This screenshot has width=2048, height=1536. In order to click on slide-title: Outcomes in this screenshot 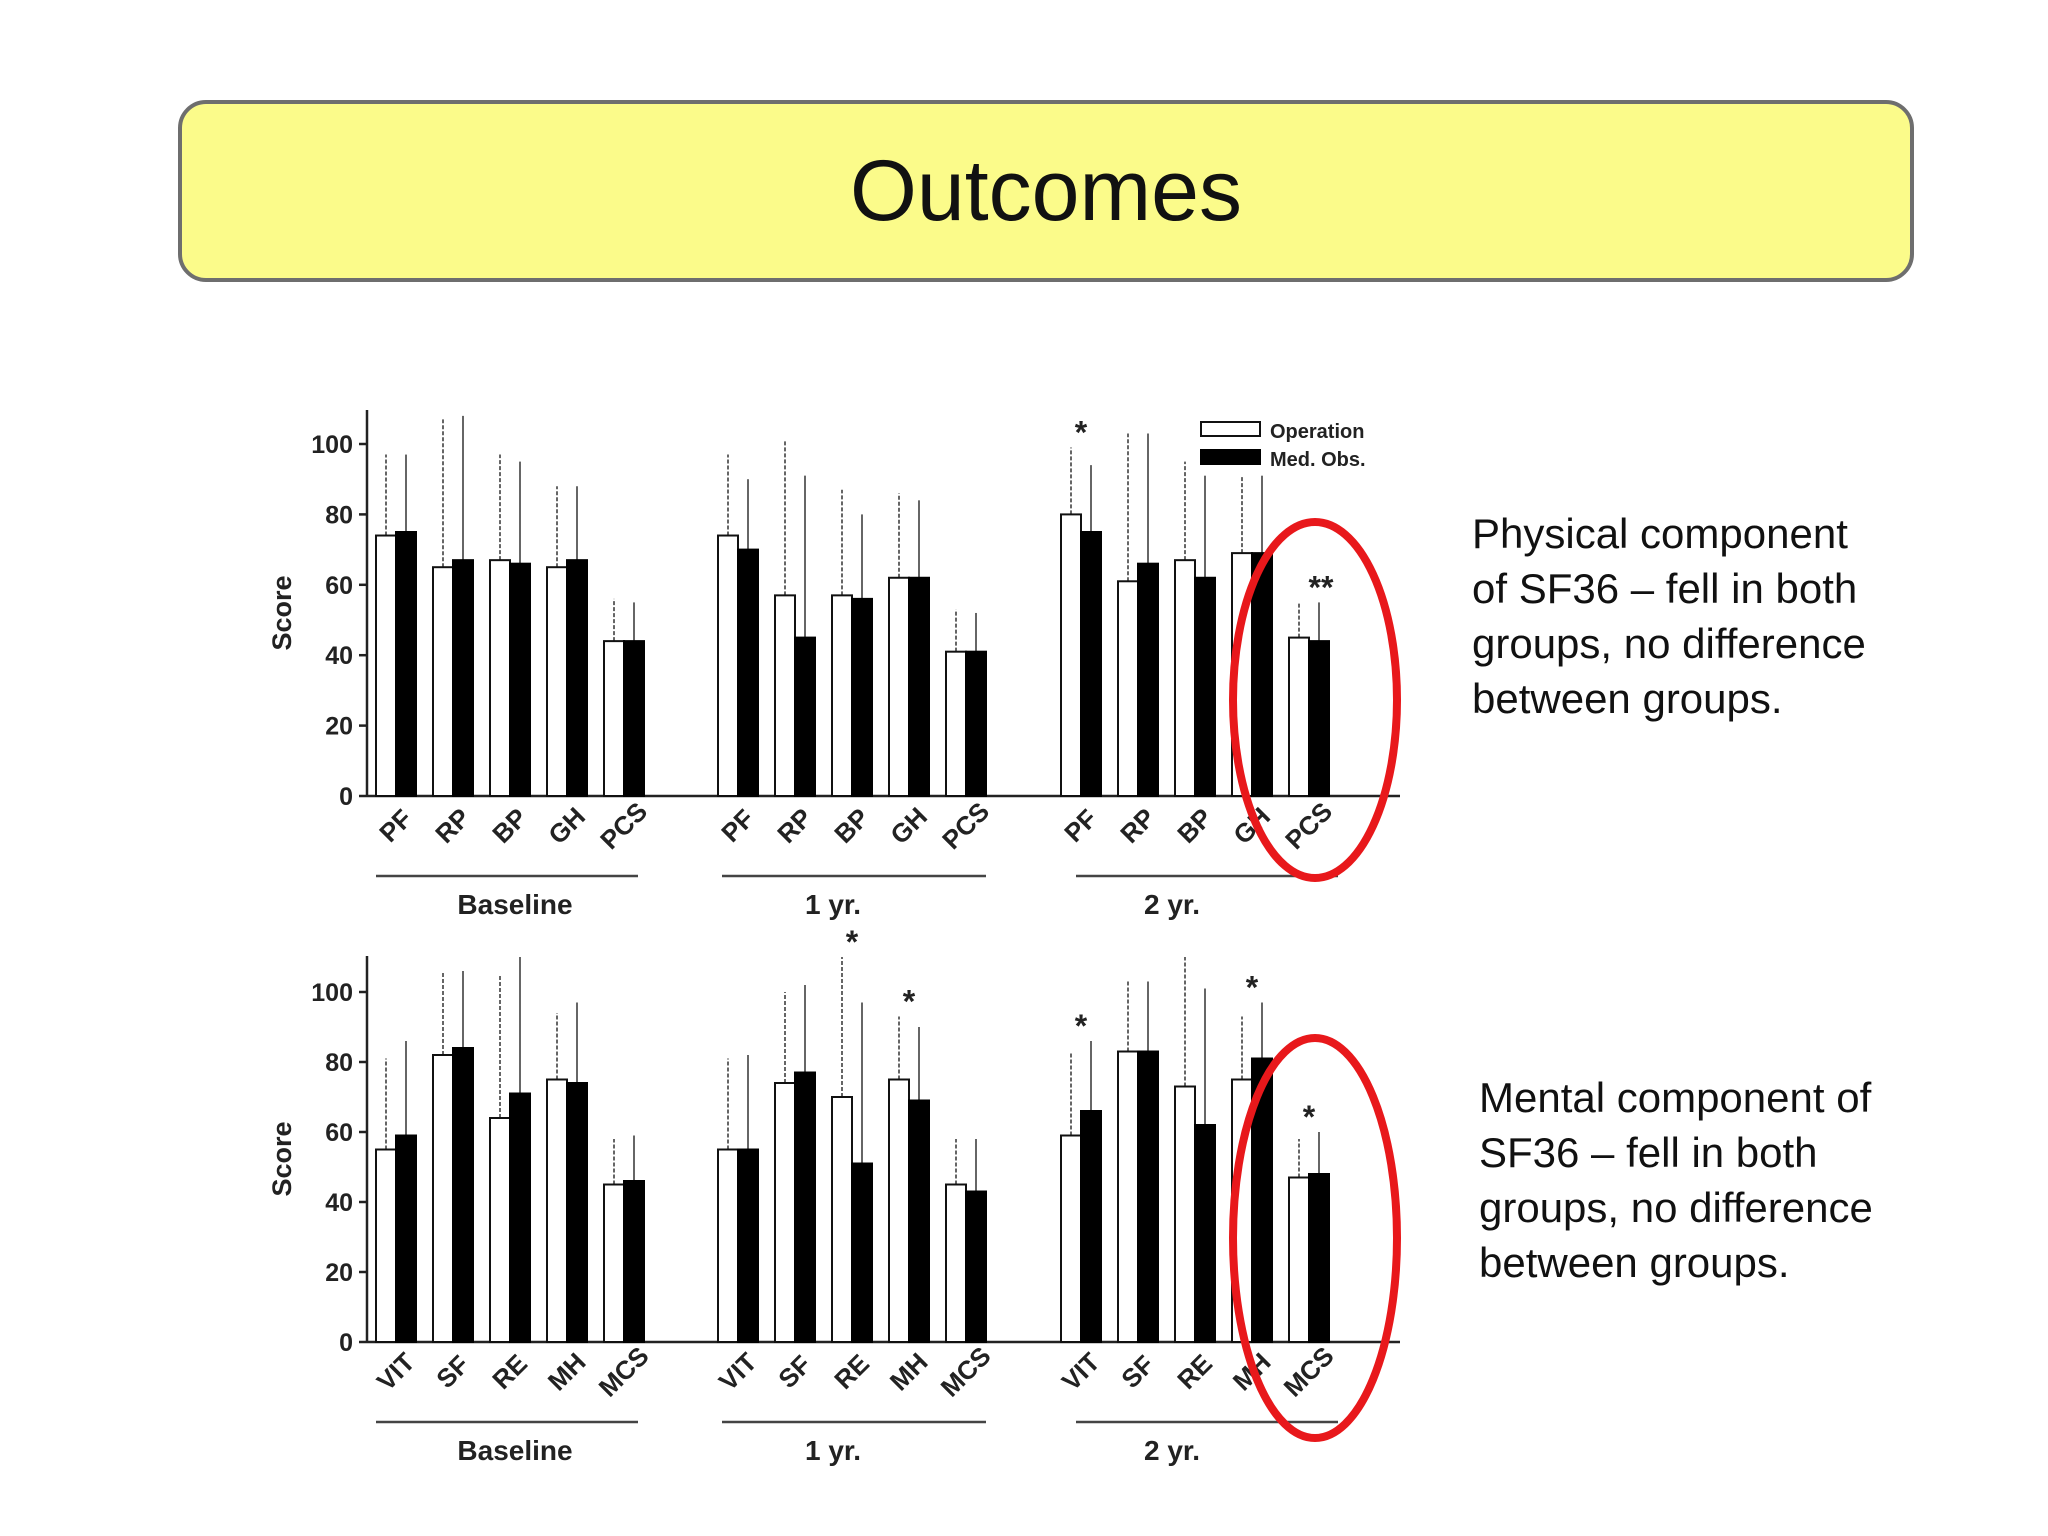, I will do `click(1046, 190)`.